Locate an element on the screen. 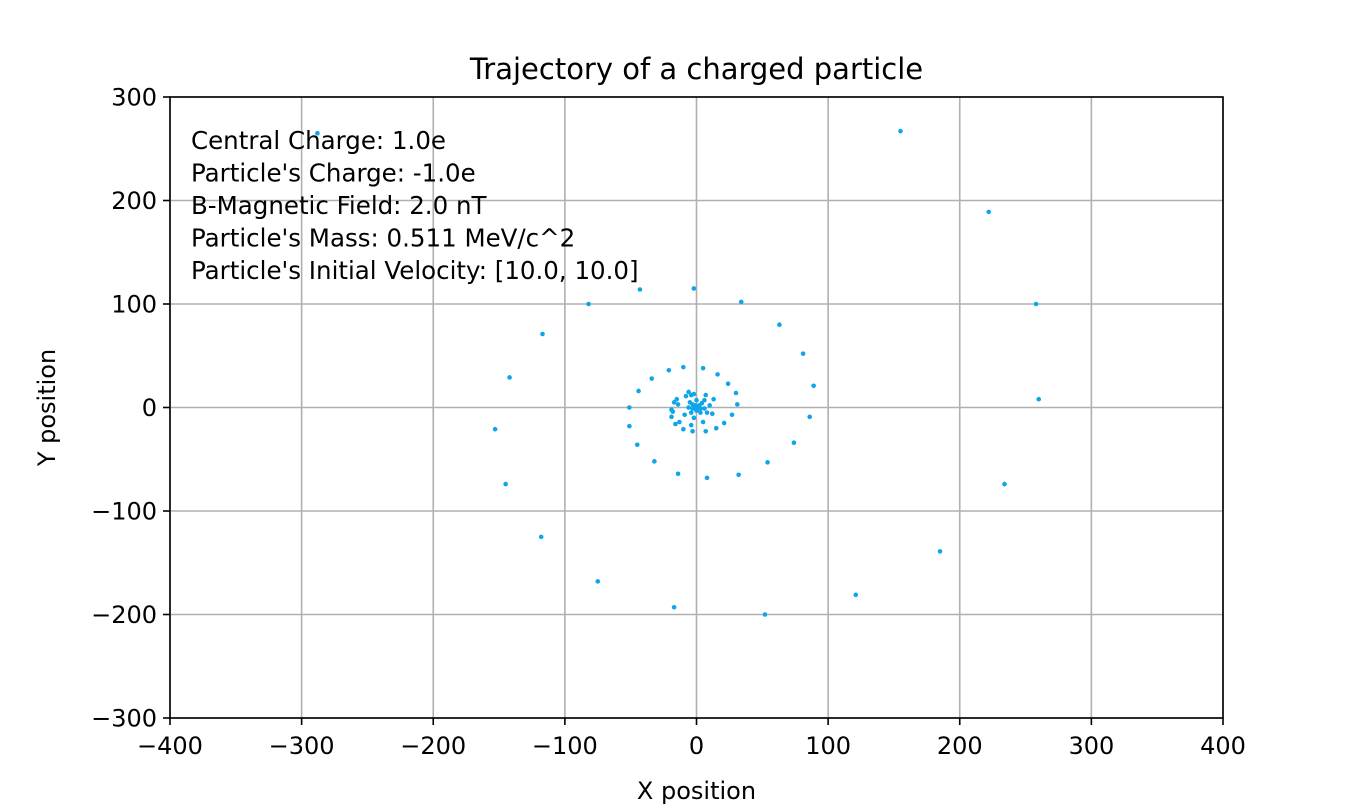 This screenshot has height=807, width=1360. annotation-central-charge: Central Charge: 1.0e is located at coordinates (318, 140).